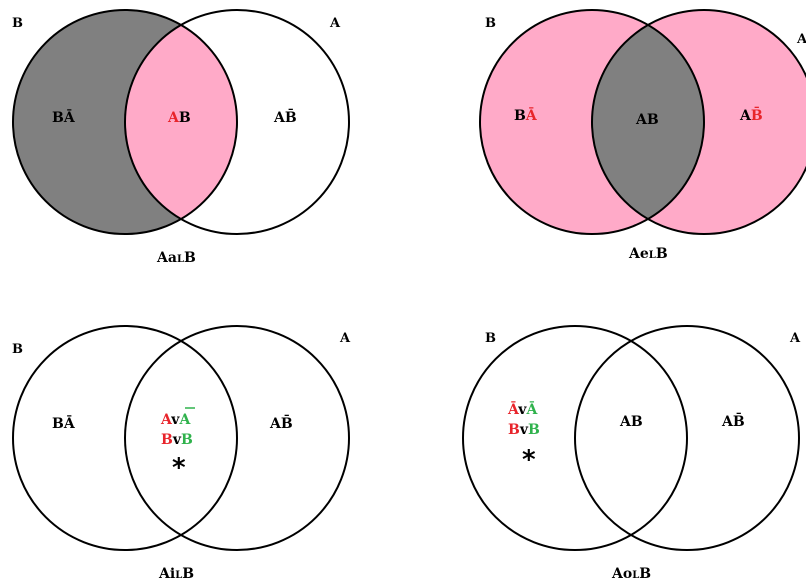 The height and width of the screenshot is (582, 806). What do you see at coordinates (522, 408) in the screenshot?
I see `region-left-line1: ĀvĀ` at bounding box center [522, 408].